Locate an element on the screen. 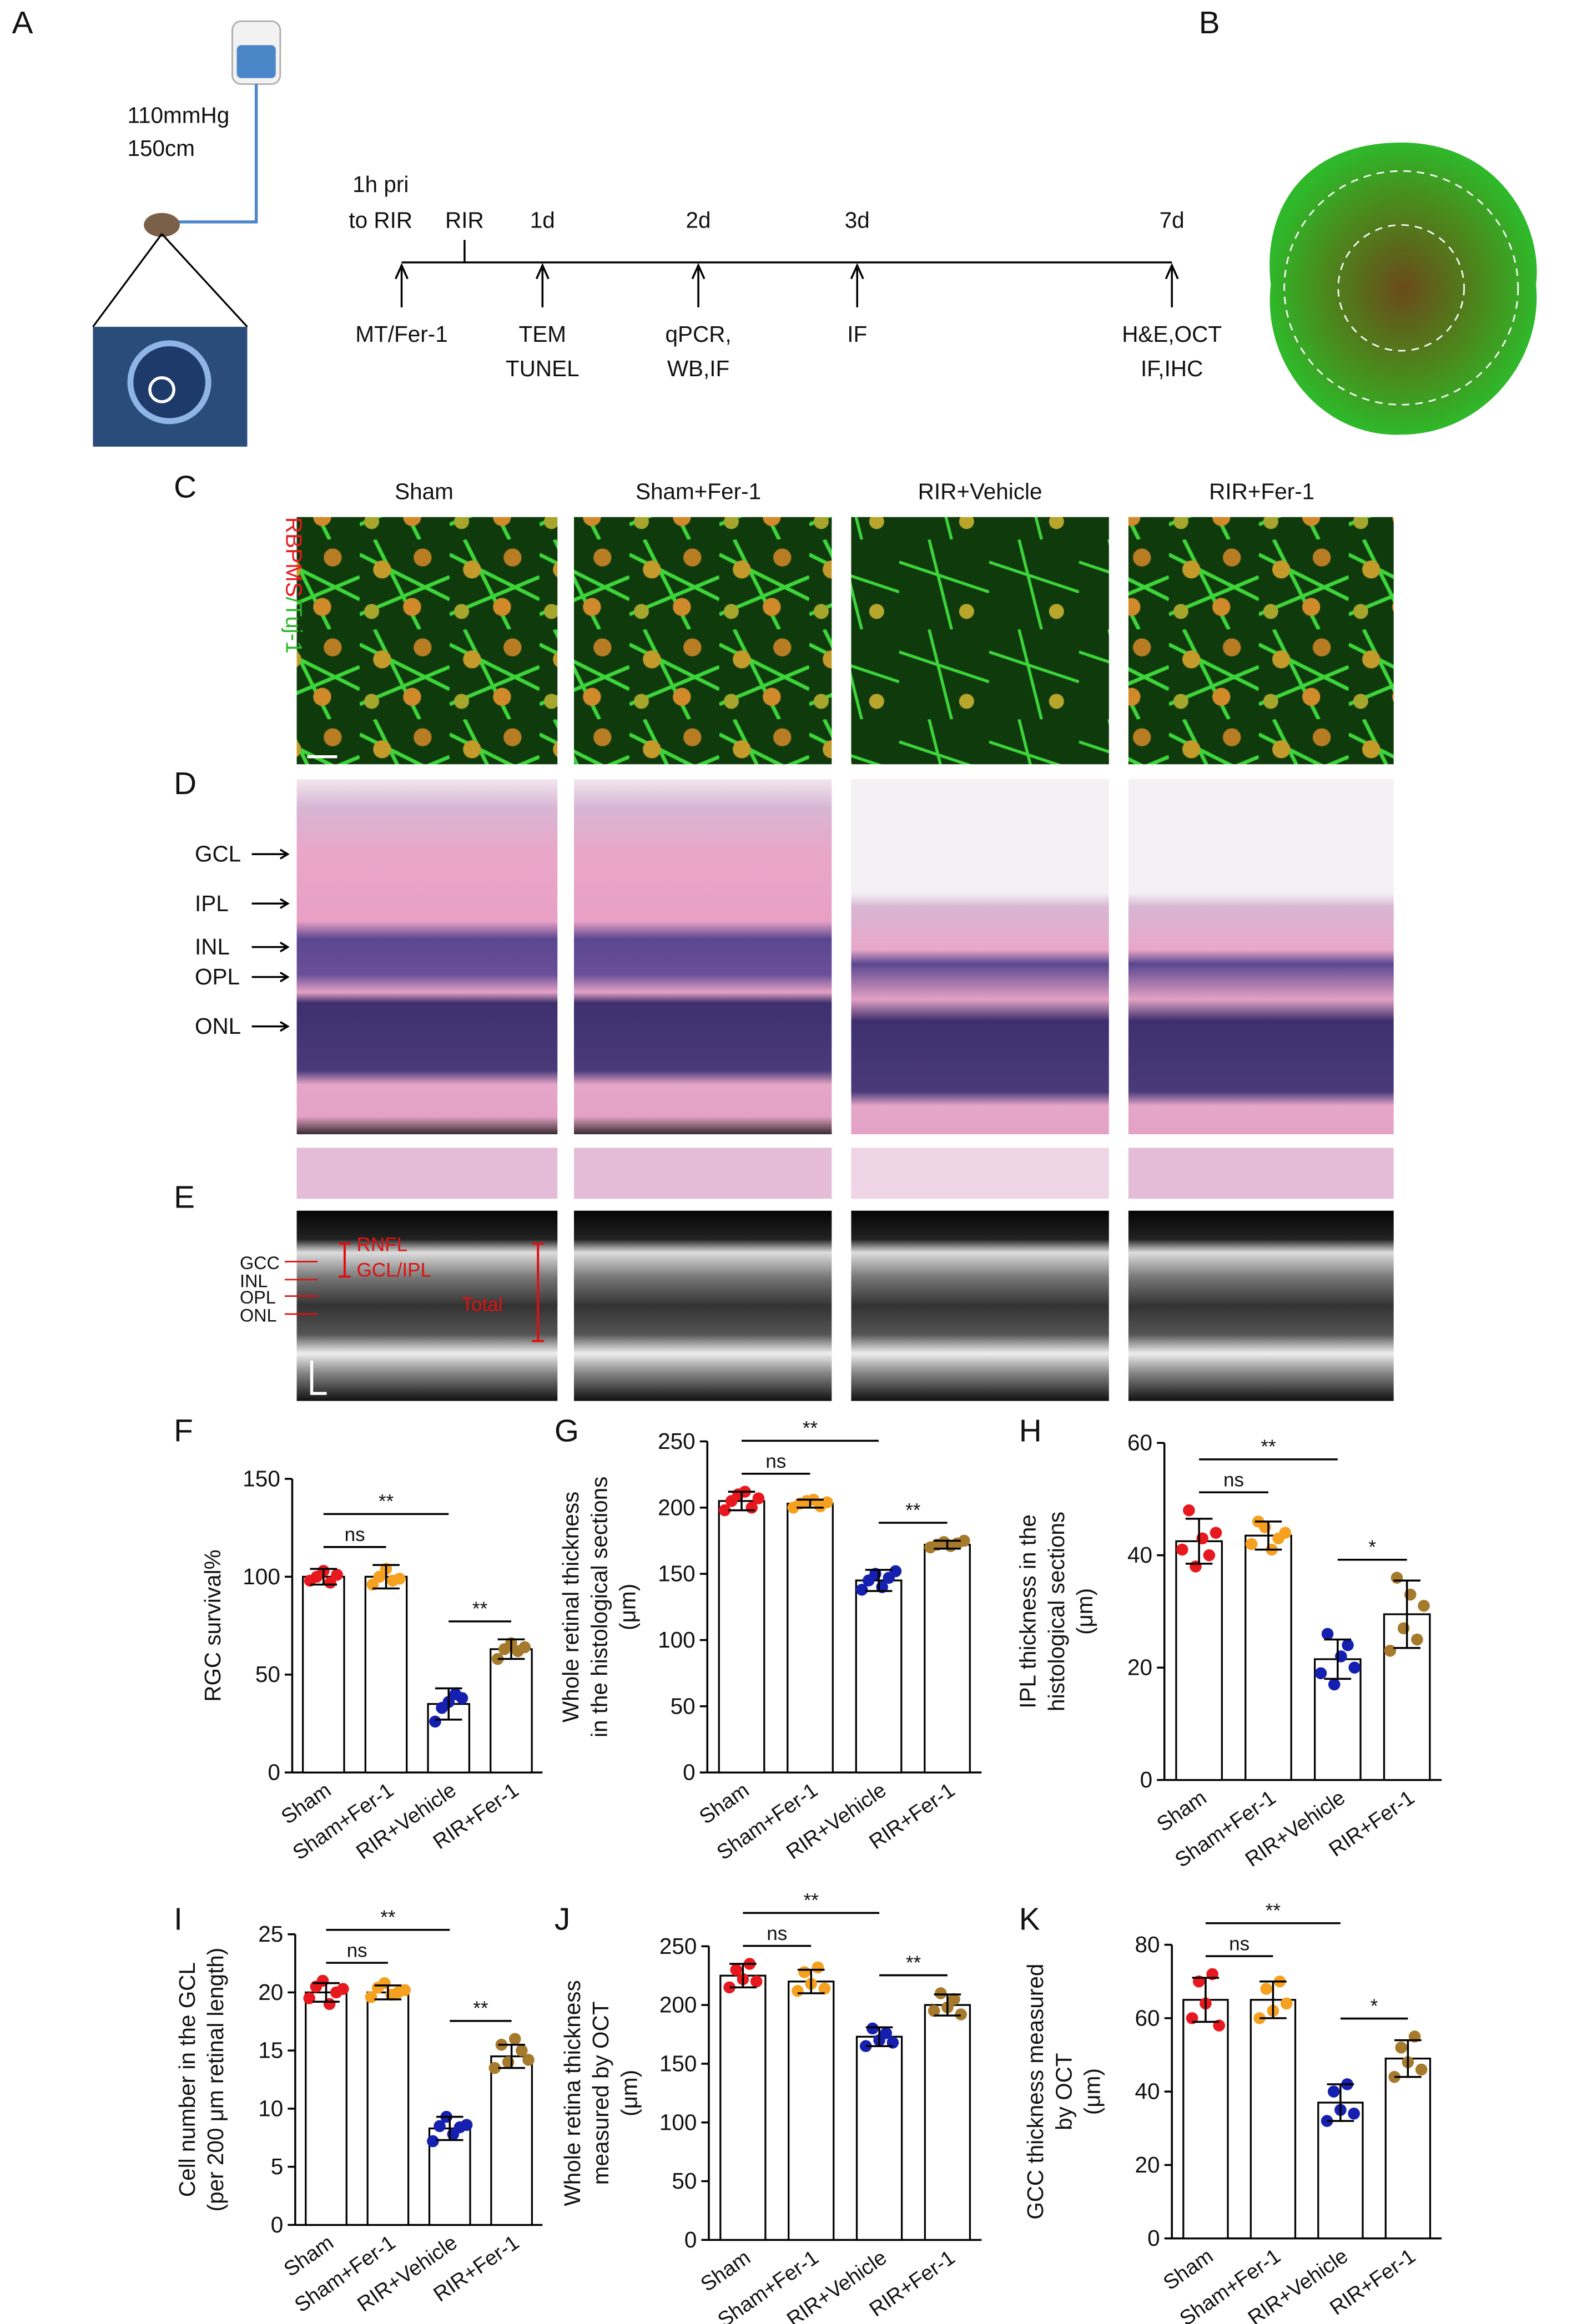 Image resolution: width=1572 pixels, height=2324 pixels. stain-part: RBPMS is located at coordinates (294, 557).